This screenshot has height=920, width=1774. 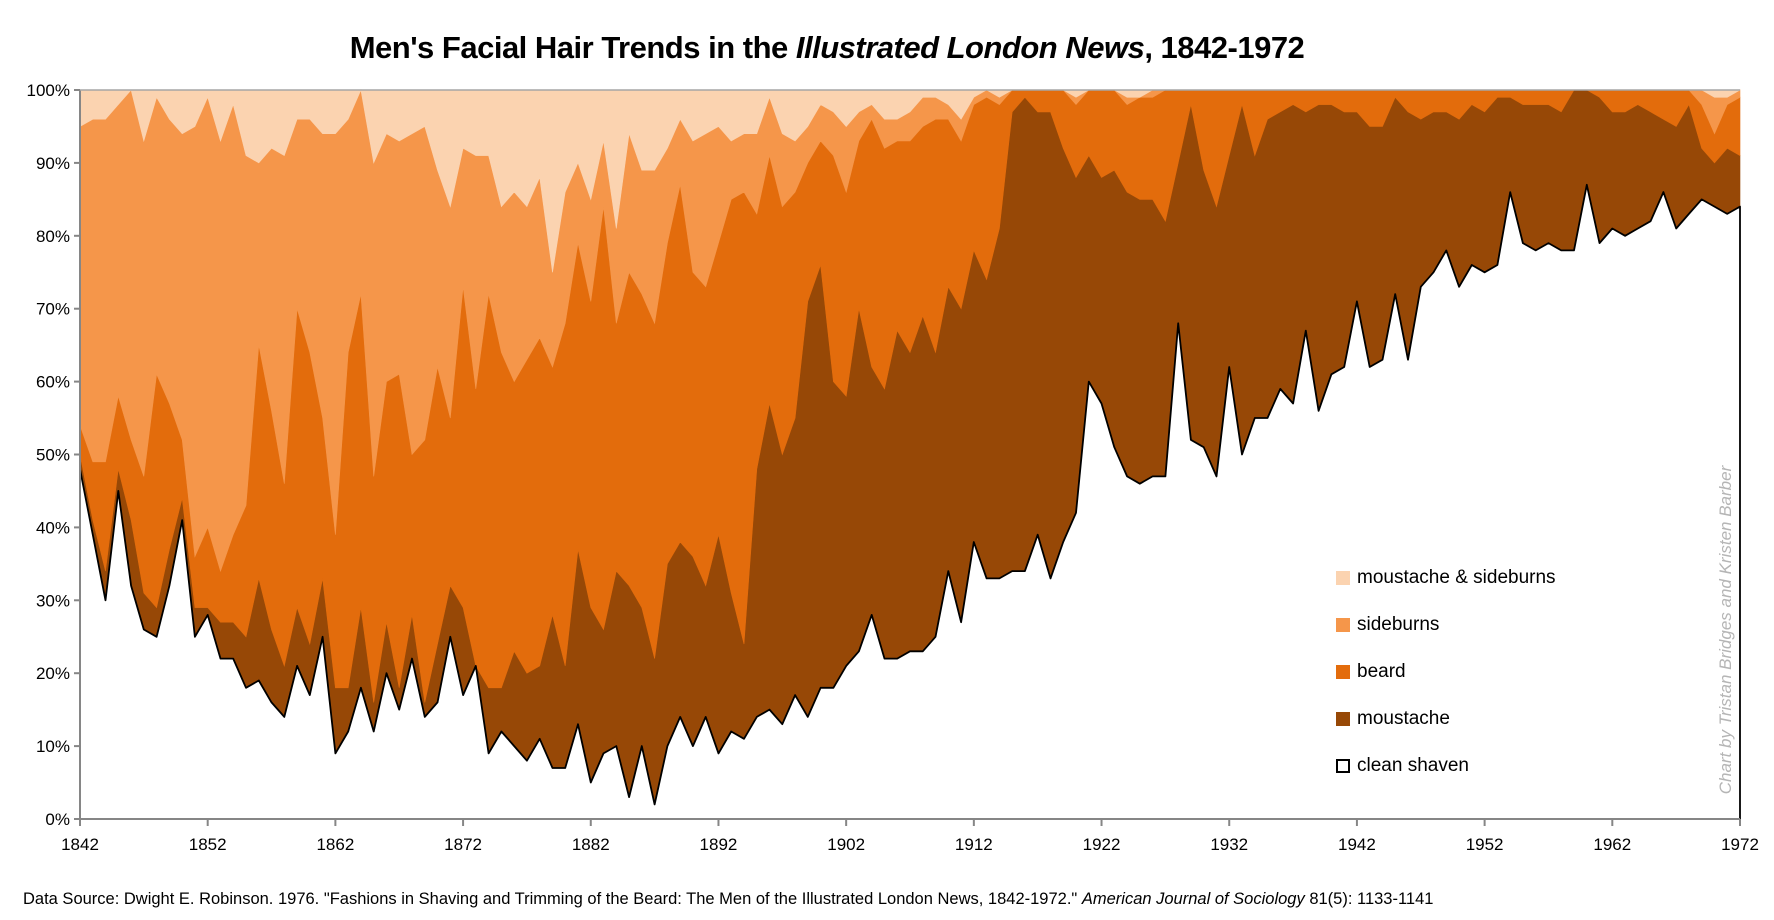 I want to click on y-tick-label: 80%, so click(x=53, y=236).